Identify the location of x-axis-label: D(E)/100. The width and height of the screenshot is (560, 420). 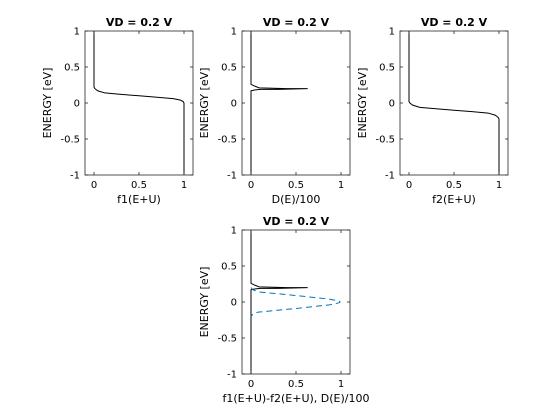
(296, 199).